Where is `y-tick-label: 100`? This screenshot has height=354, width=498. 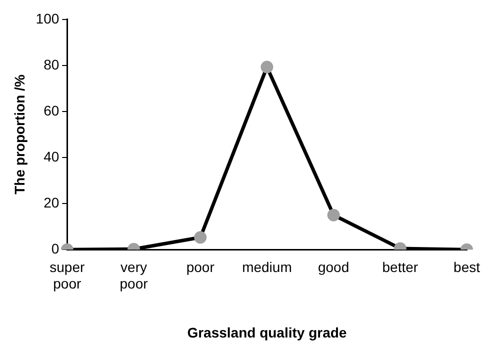 y-tick-label: 100 is located at coordinates (48, 18).